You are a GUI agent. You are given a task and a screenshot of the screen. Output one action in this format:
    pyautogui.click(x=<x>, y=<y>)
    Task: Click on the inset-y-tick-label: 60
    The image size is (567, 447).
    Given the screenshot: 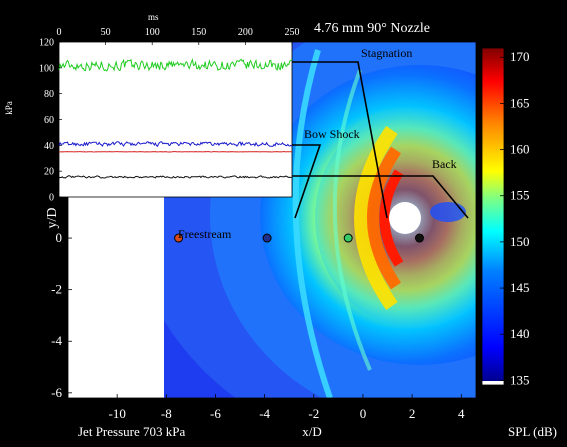 What is the action you would take?
    pyautogui.click(x=49, y=120)
    